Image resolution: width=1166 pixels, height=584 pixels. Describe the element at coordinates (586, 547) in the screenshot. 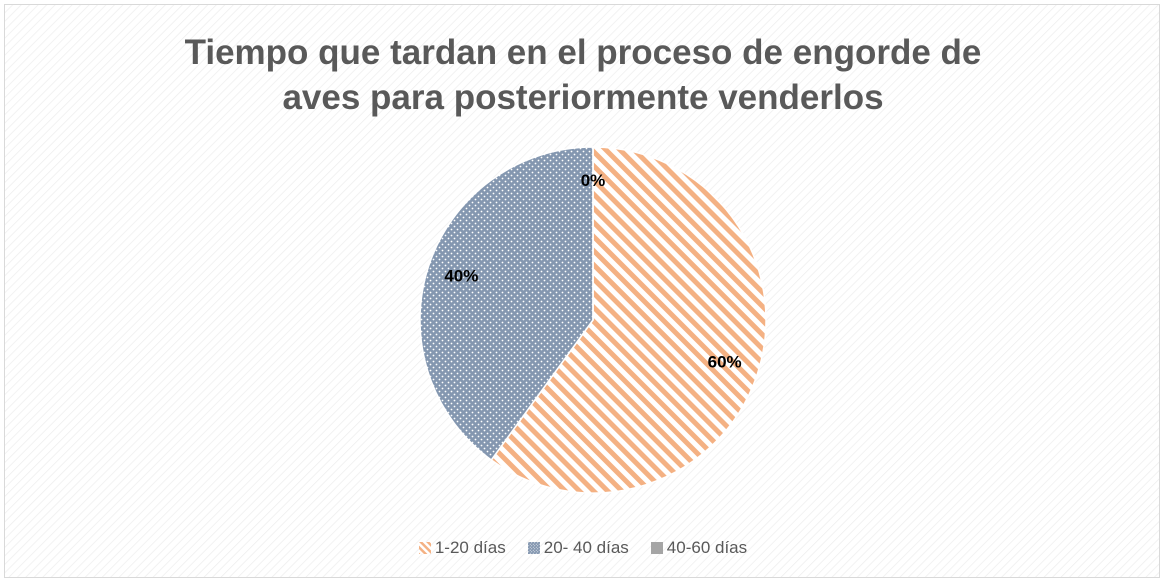

I see `legend-label: 20- 40 días` at that location.